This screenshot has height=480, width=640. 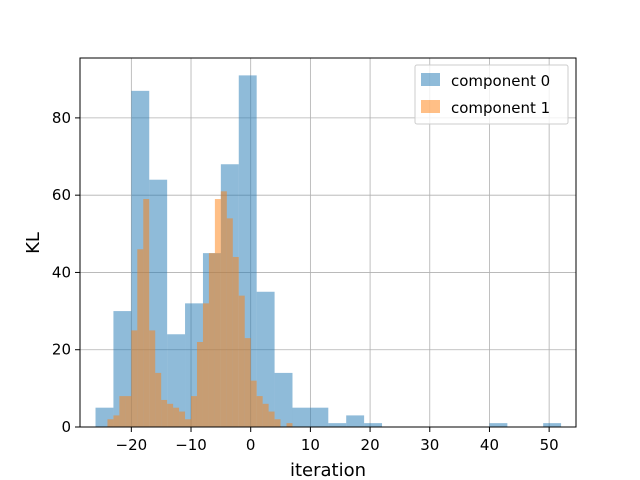 I want to click on legend-label-component-1: component 1, so click(x=500, y=108).